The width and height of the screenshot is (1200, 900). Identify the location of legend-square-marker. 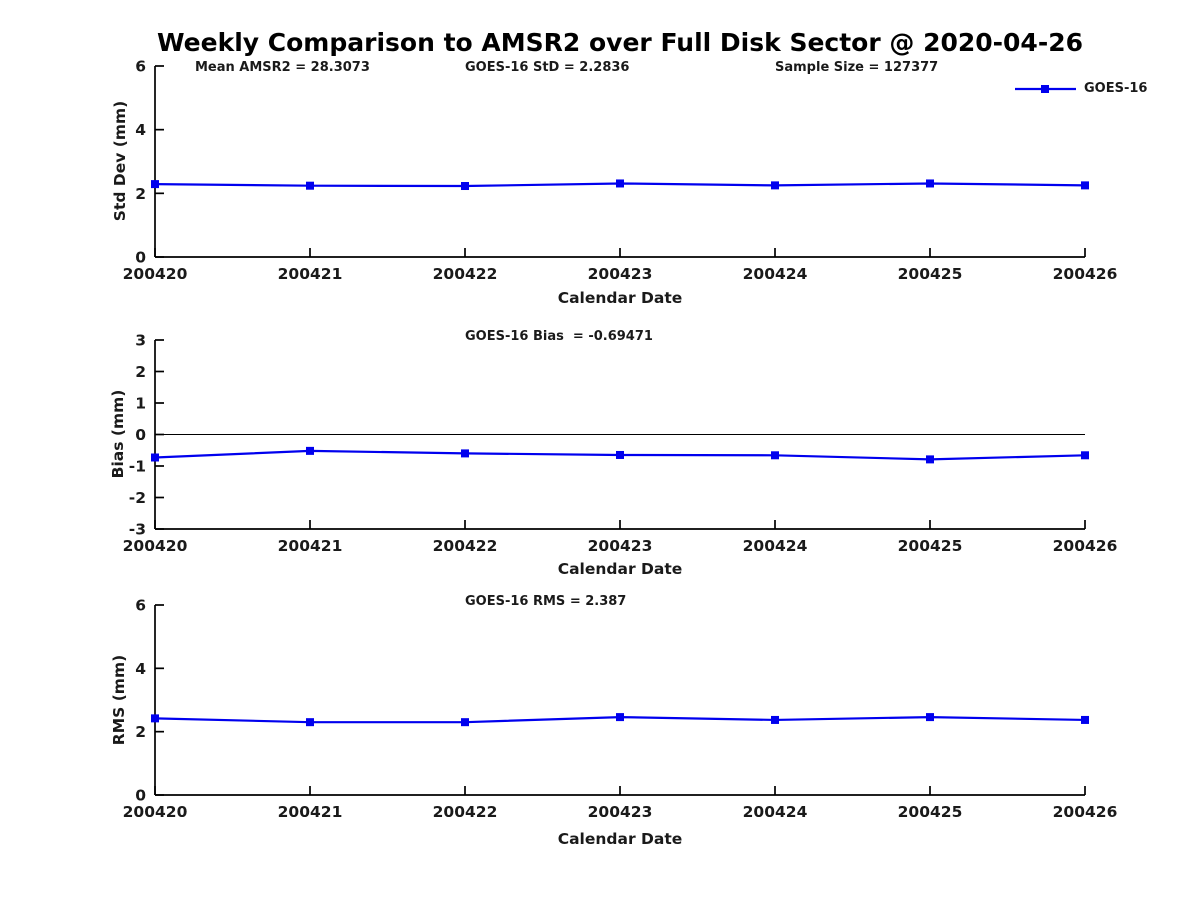
(1045, 88).